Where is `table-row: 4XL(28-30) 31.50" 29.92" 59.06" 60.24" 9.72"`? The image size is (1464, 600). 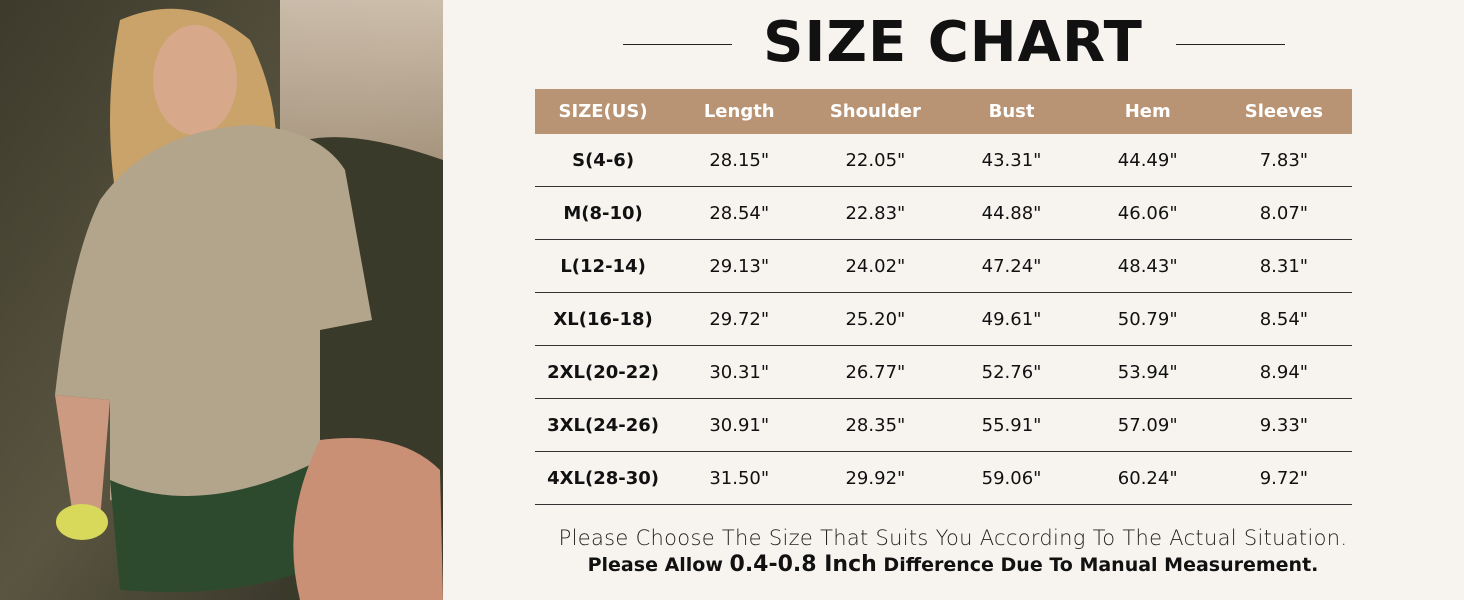 table-row: 4XL(28-30) 31.50" 29.92" 59.06" 60.24" 9.72" is located at coordinates (943, 478).